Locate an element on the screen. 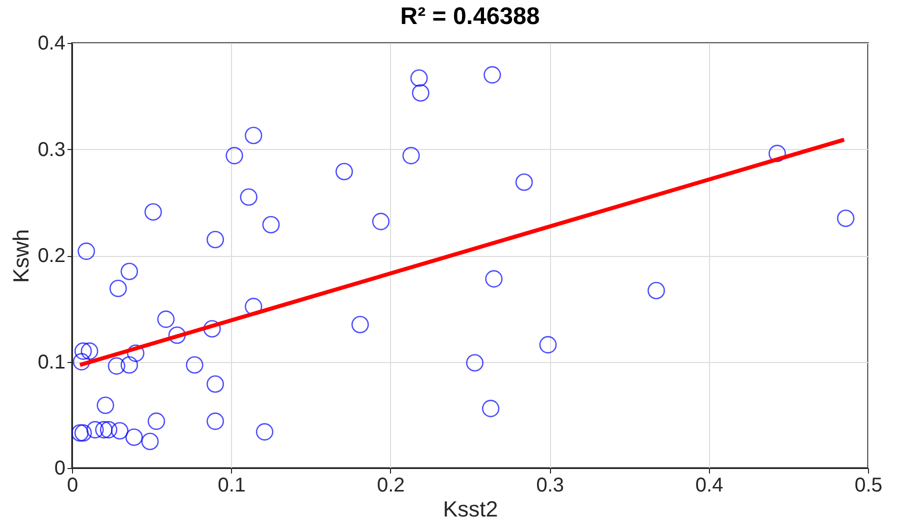  x-tick-label: 0.1 is located at coordinates (232, 485).